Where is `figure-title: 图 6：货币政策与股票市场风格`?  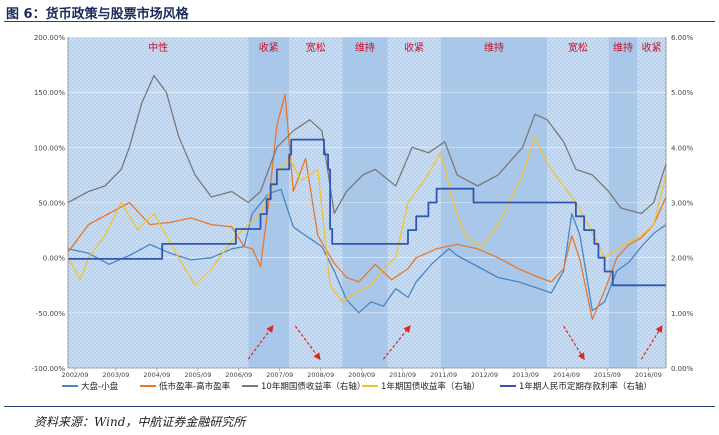
figure-title: 图 6：货币政策与股票市场风格 is located at coordinates (97, 14).